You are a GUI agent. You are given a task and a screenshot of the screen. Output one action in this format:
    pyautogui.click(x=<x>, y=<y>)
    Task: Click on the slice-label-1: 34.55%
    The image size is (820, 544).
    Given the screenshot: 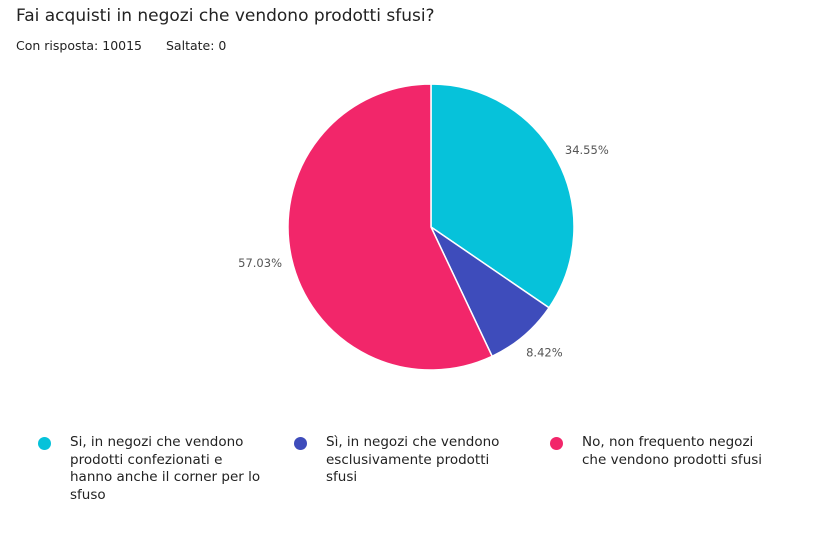 What is the action you would take?
    pyautogui.click(x=587, y=150)
    